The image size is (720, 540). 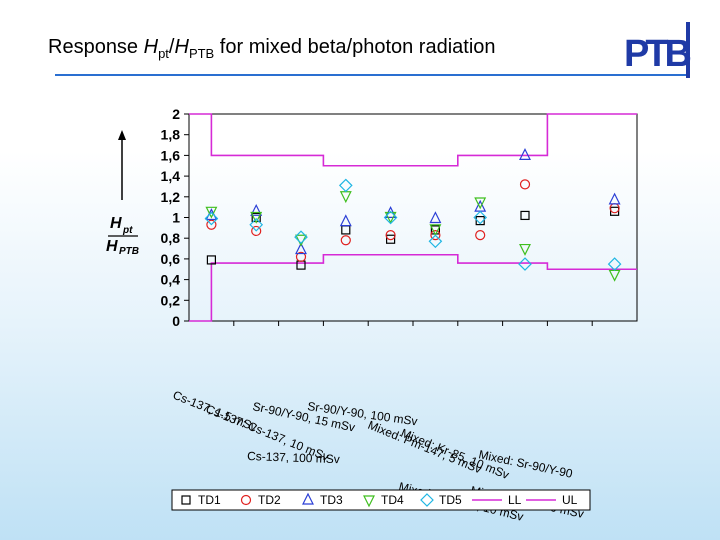 I want to click on legend-label: TD5, so click(x=450, y=500).